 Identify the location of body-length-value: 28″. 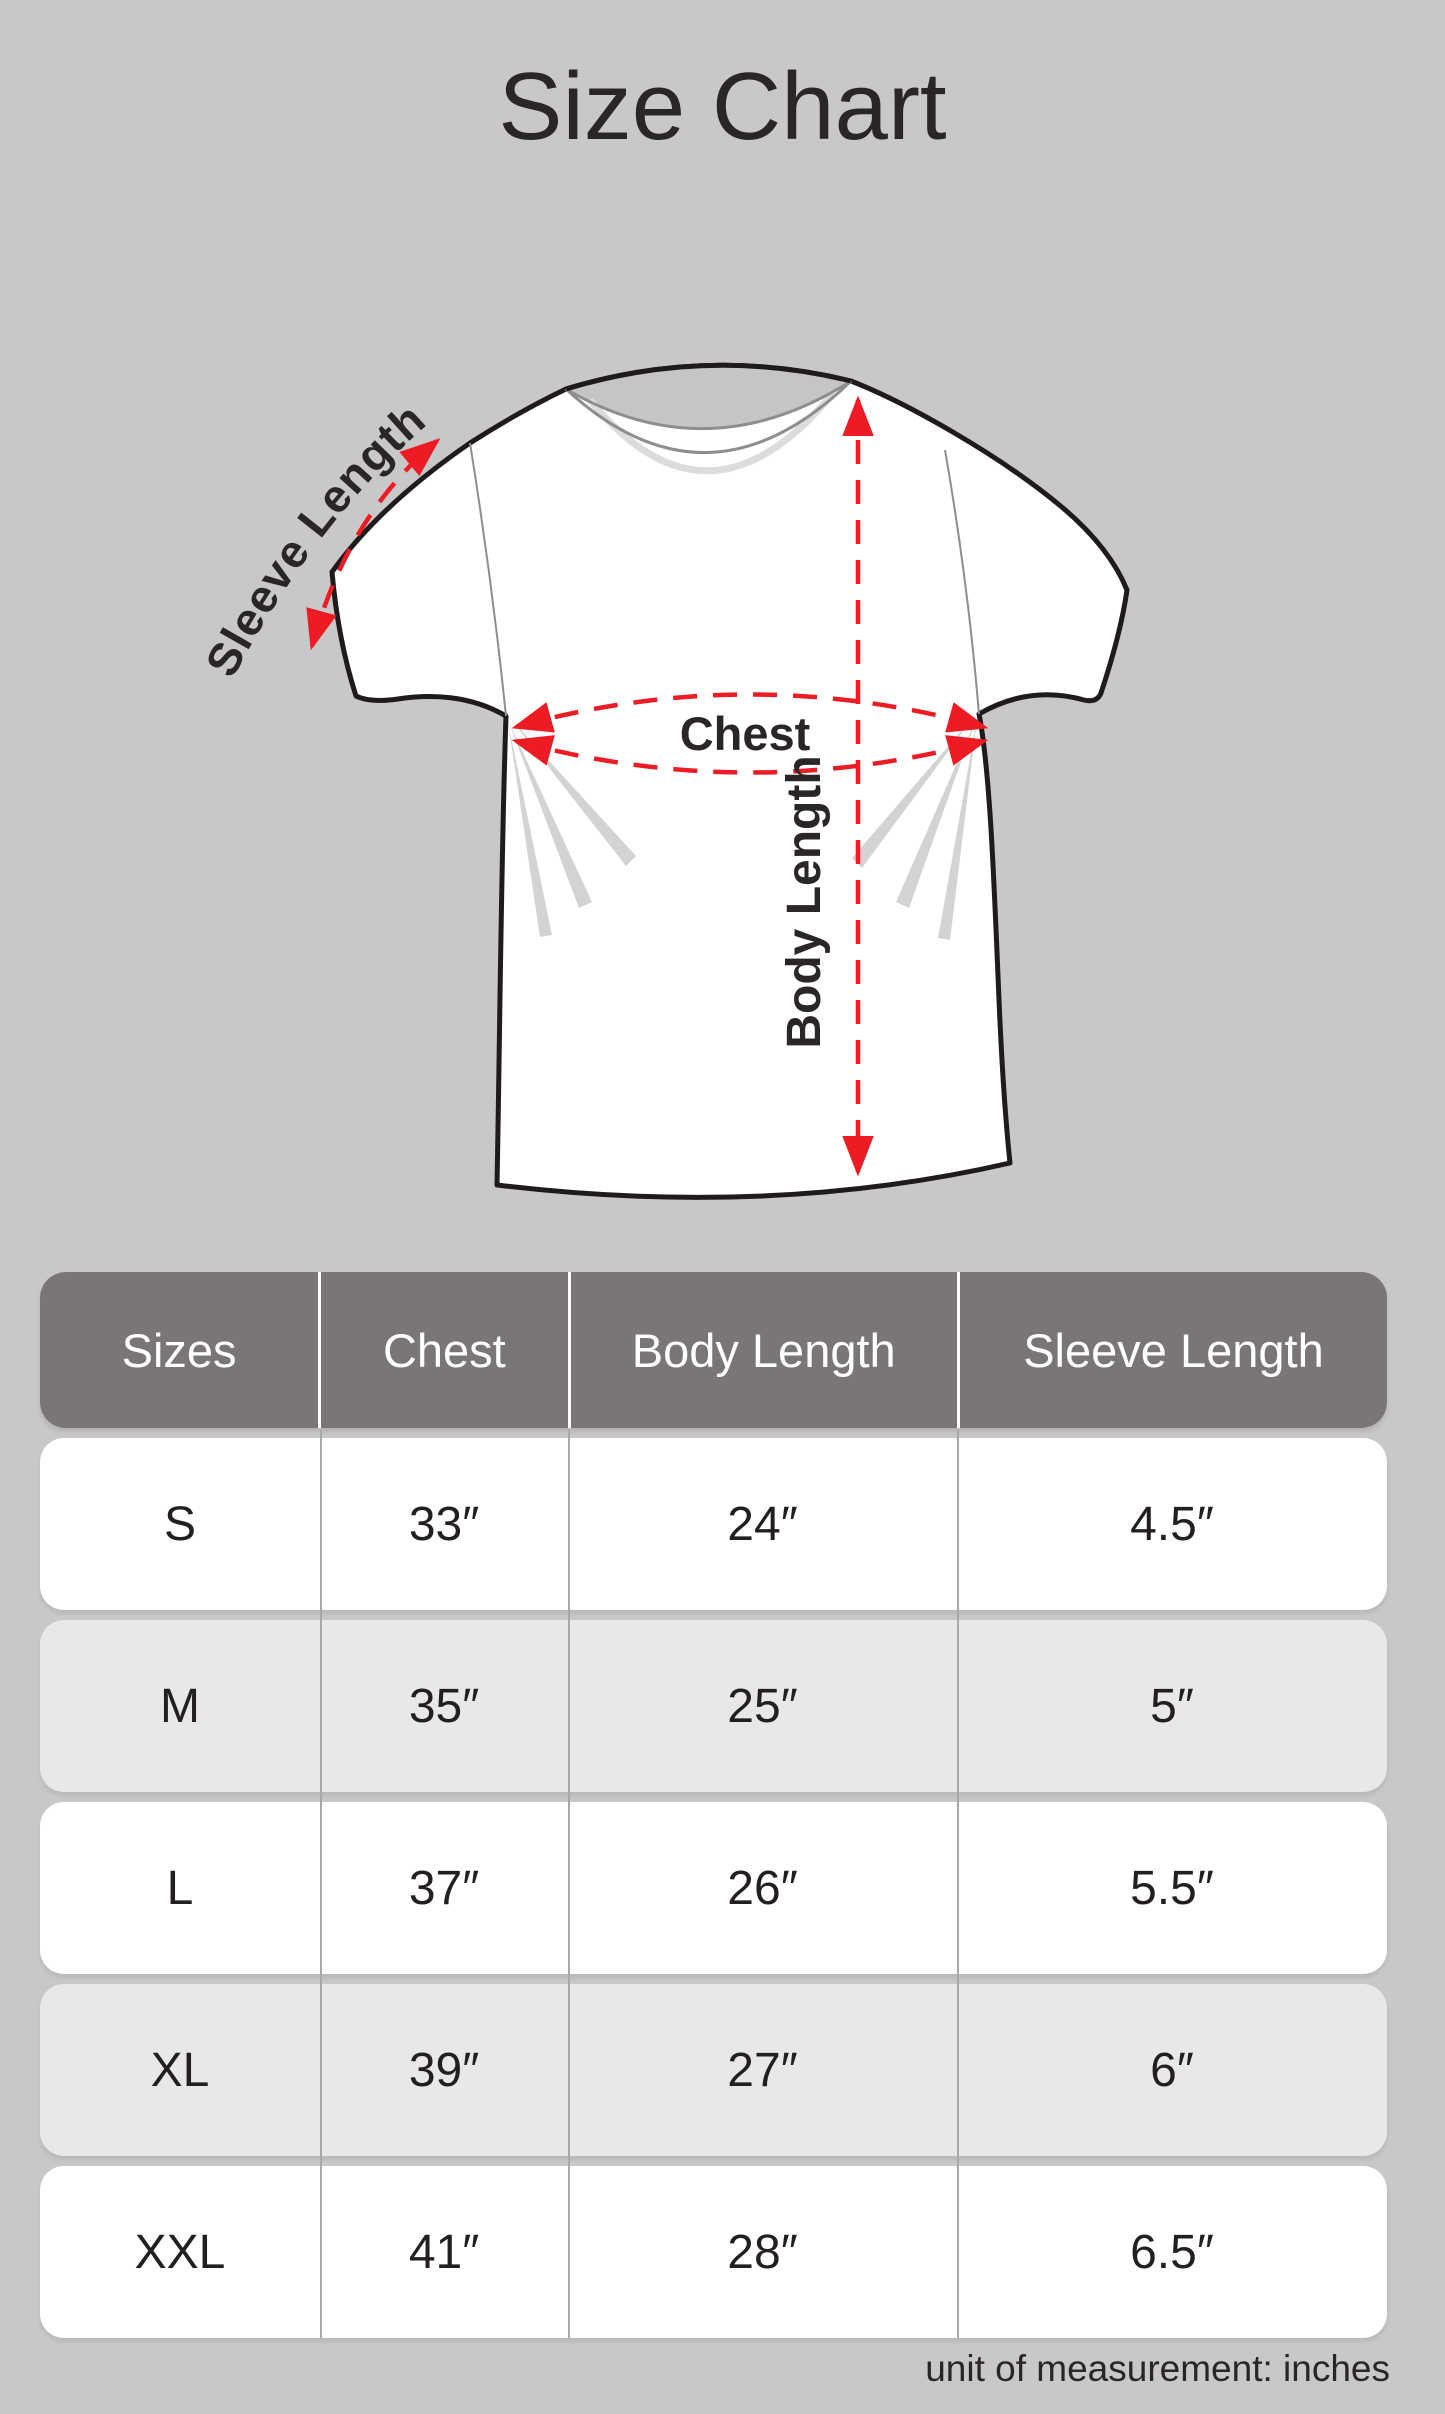
(762, 2252).